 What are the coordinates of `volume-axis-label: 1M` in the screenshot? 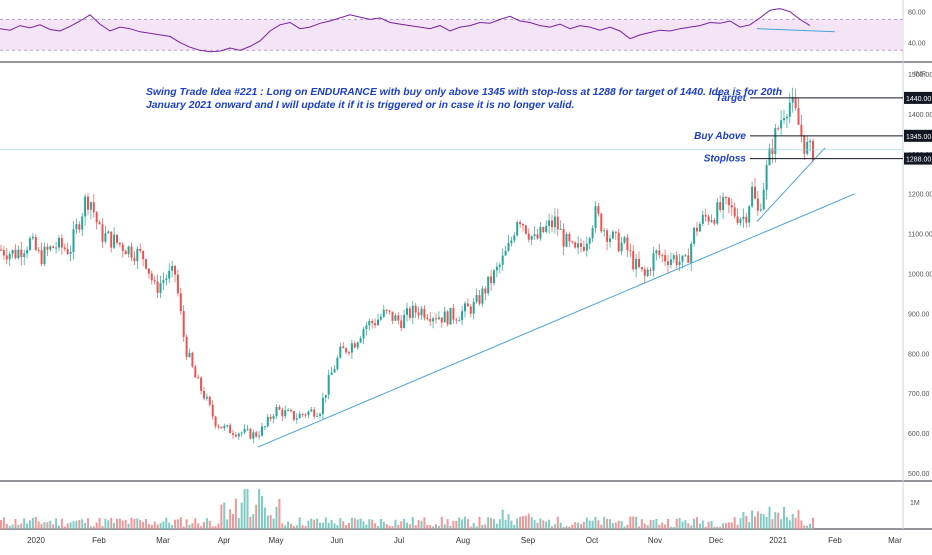 It's located at (915, 503).